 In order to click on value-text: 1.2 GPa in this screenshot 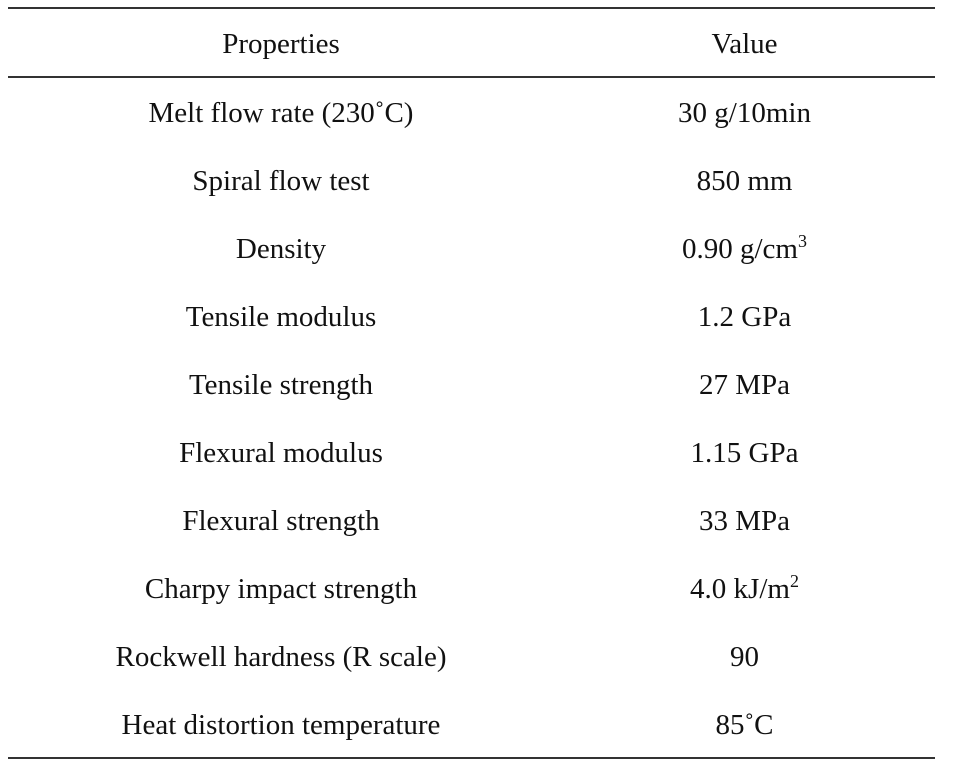, I will do `click(744, 316)`.